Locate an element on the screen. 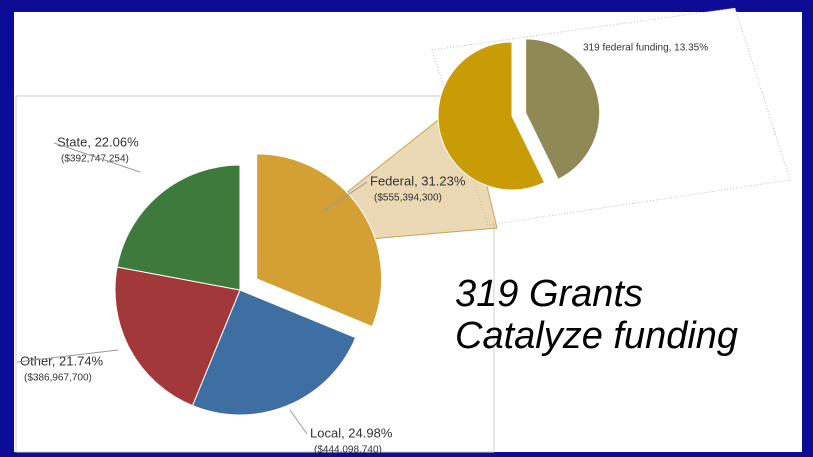  slice-label: Local, 24.98% is located at coordinates (351, 432).